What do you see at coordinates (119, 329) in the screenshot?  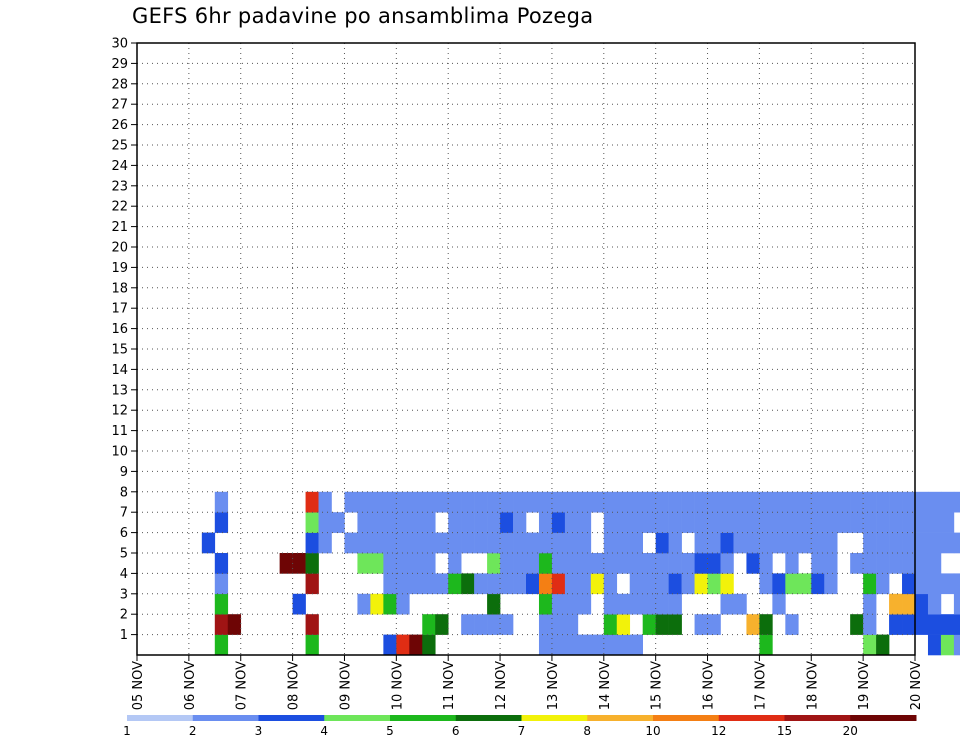 I see `y-tick-label: 16` at bounding box center [119, 329].